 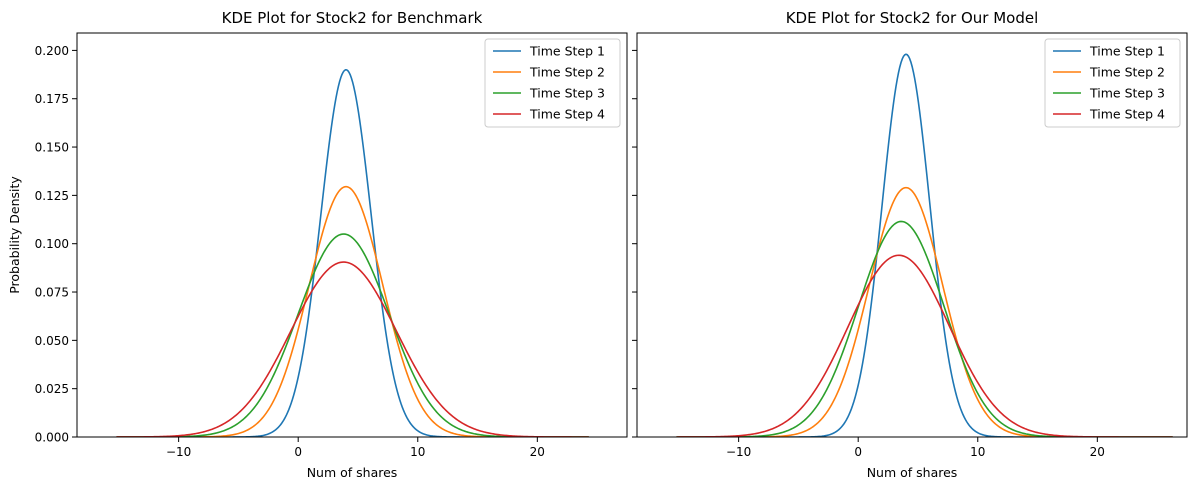 I want to click on chart-title: KDE Plot for Stock2 for Benchmark, so click(x=352, y=18).